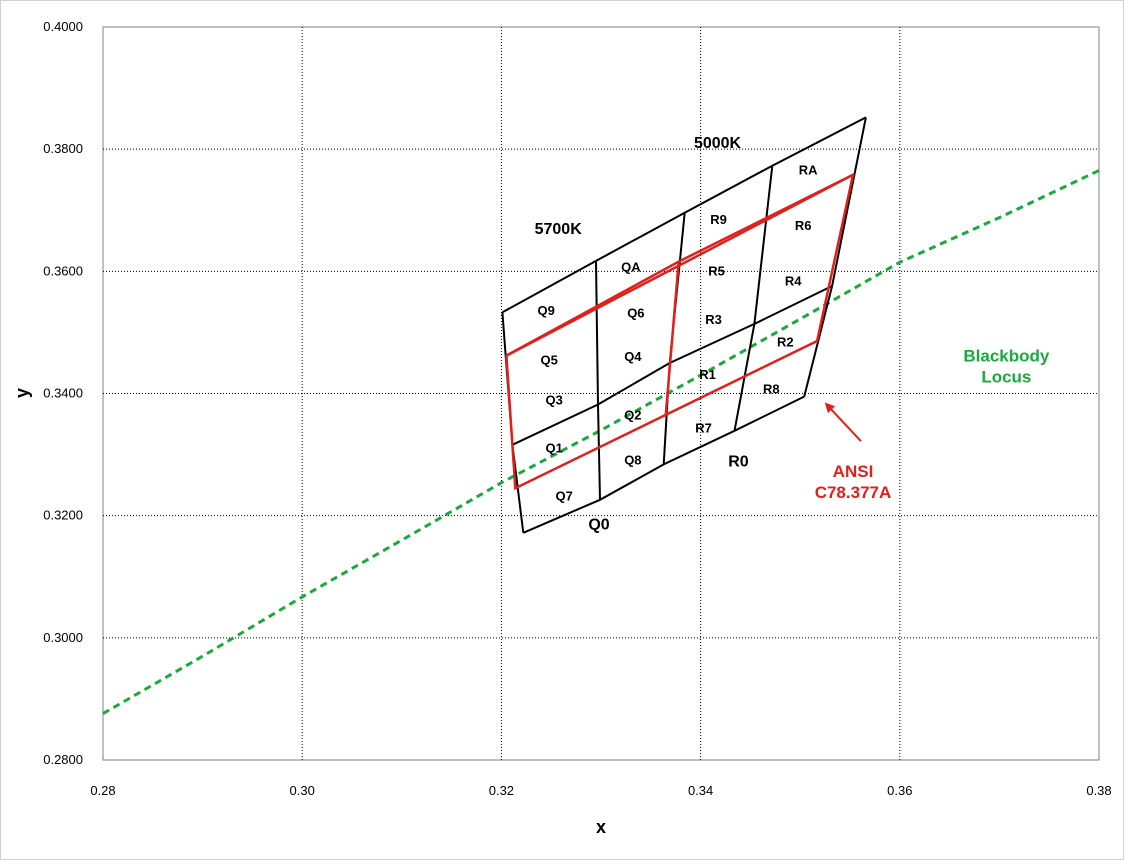  Describe the element at coordinates (63, 637) in the screenshot. I see `y-tick-label: 0.3000` at that location.